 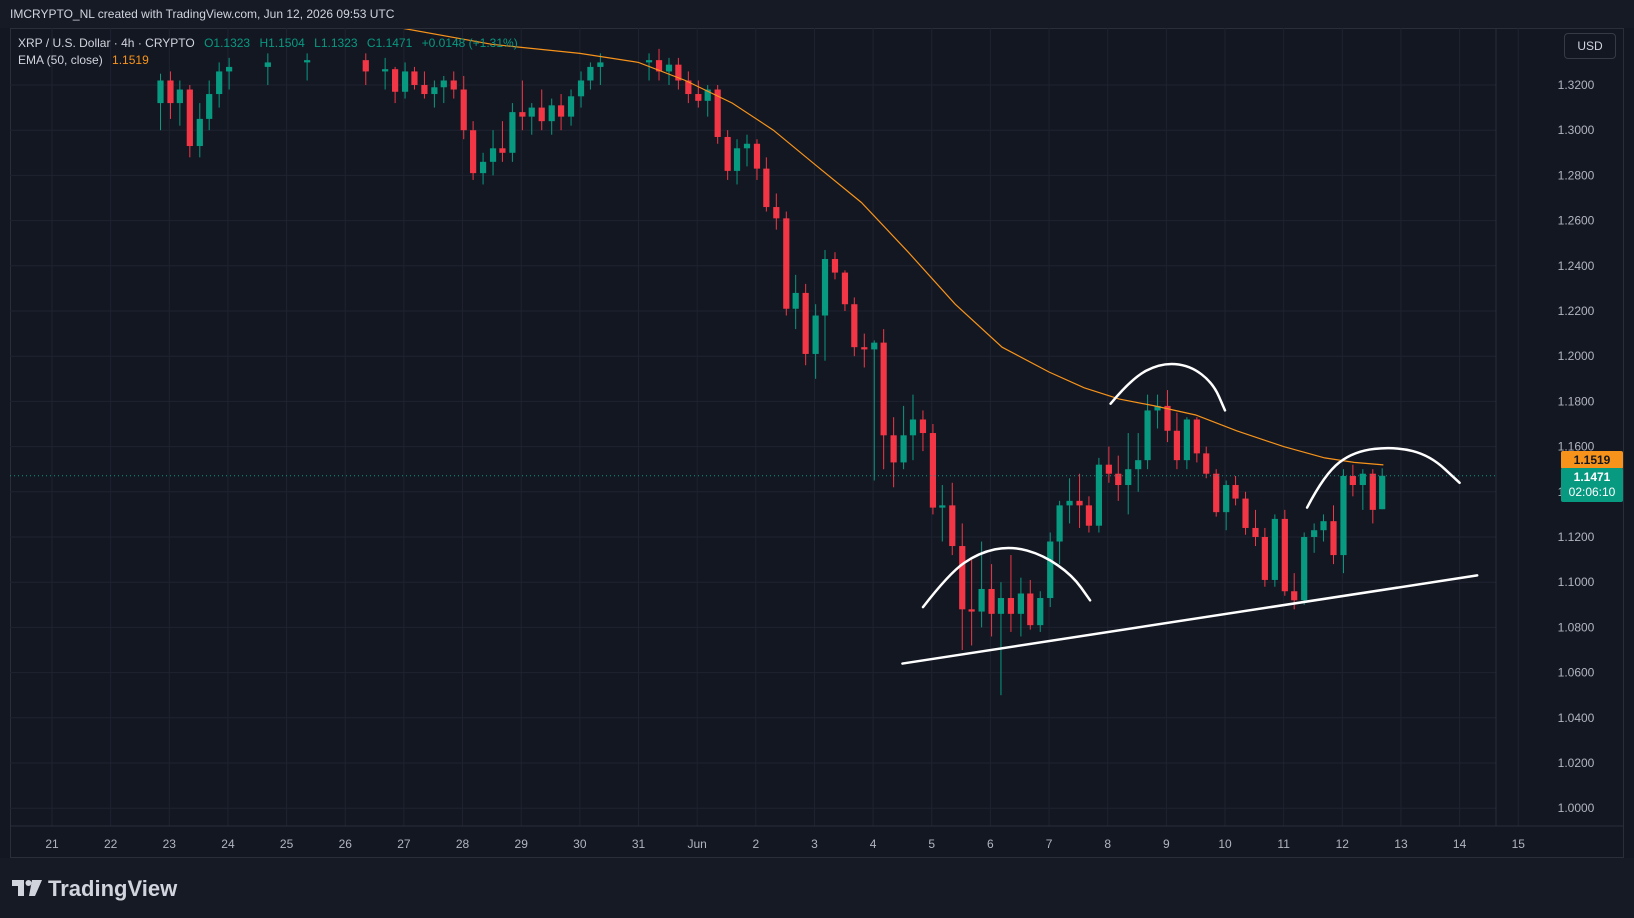 I want to click on right-shoulder-arc, so click(x=1383, y=477).